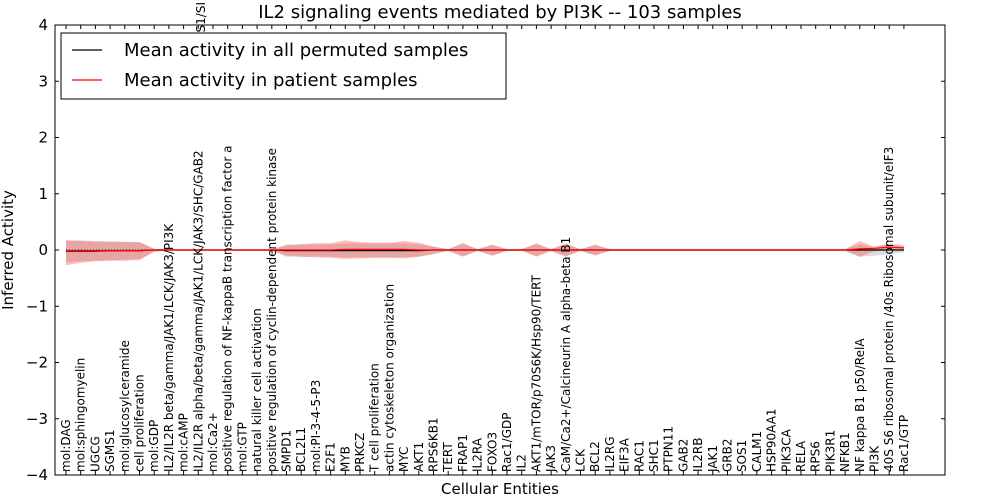 The width and height of the screenshot is (1000, 500). Describe the element at coordinates (331, 457) in the screenshot. I see `category-label: E2F1` at that location.